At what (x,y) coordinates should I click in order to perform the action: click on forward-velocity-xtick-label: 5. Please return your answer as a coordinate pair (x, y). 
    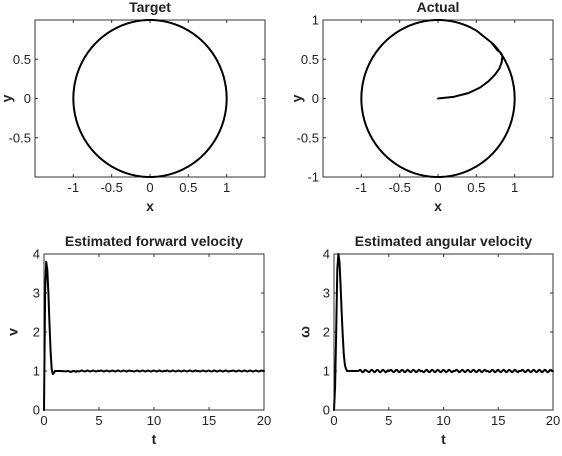
    Looking at the image, I should click on (98, 420).